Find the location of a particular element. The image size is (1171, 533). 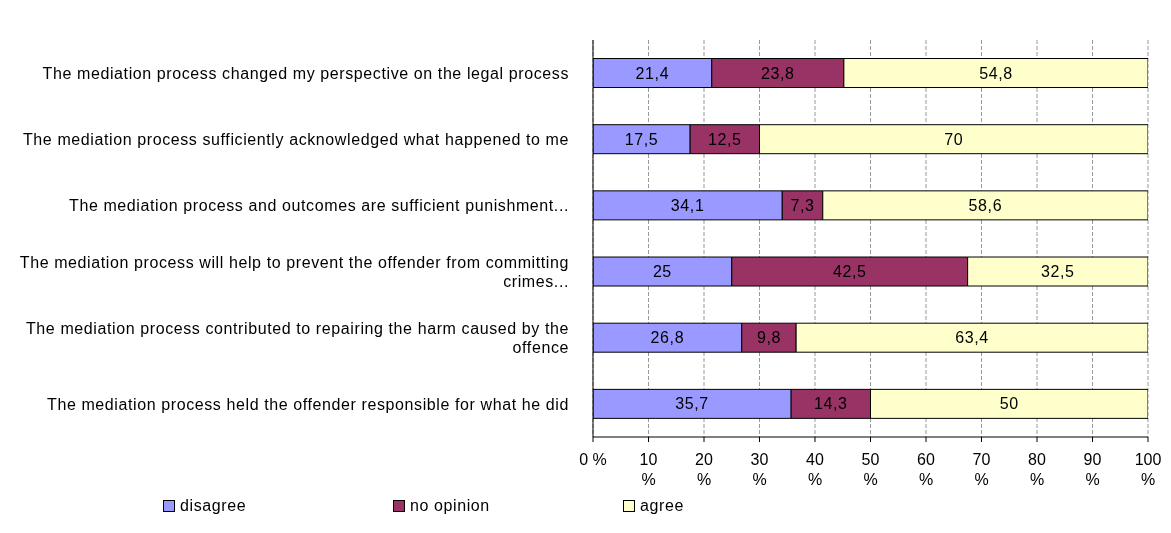

x-tick-label: 70 % is located at coordinates (981, 469).